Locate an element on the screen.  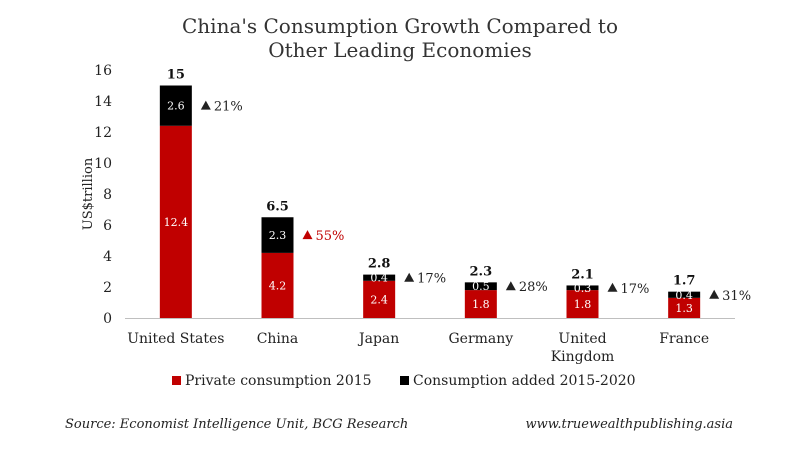
growth-label: 31% is located at coordinates (736, 296).